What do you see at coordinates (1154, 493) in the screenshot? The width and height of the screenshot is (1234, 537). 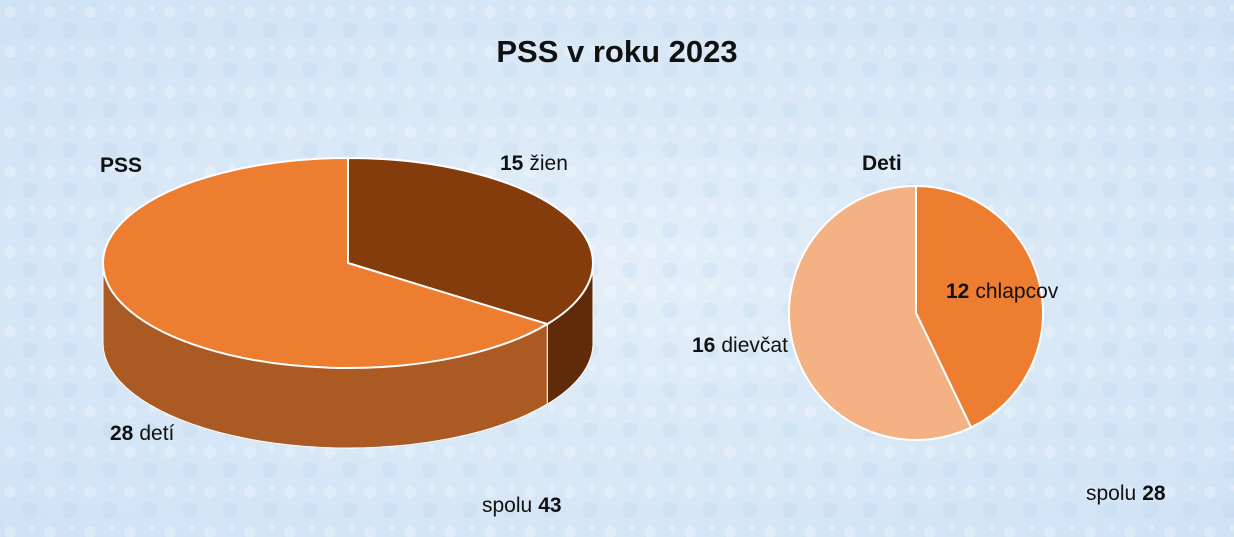 I see `total-value: 28` at bounding box center [1154, 493].